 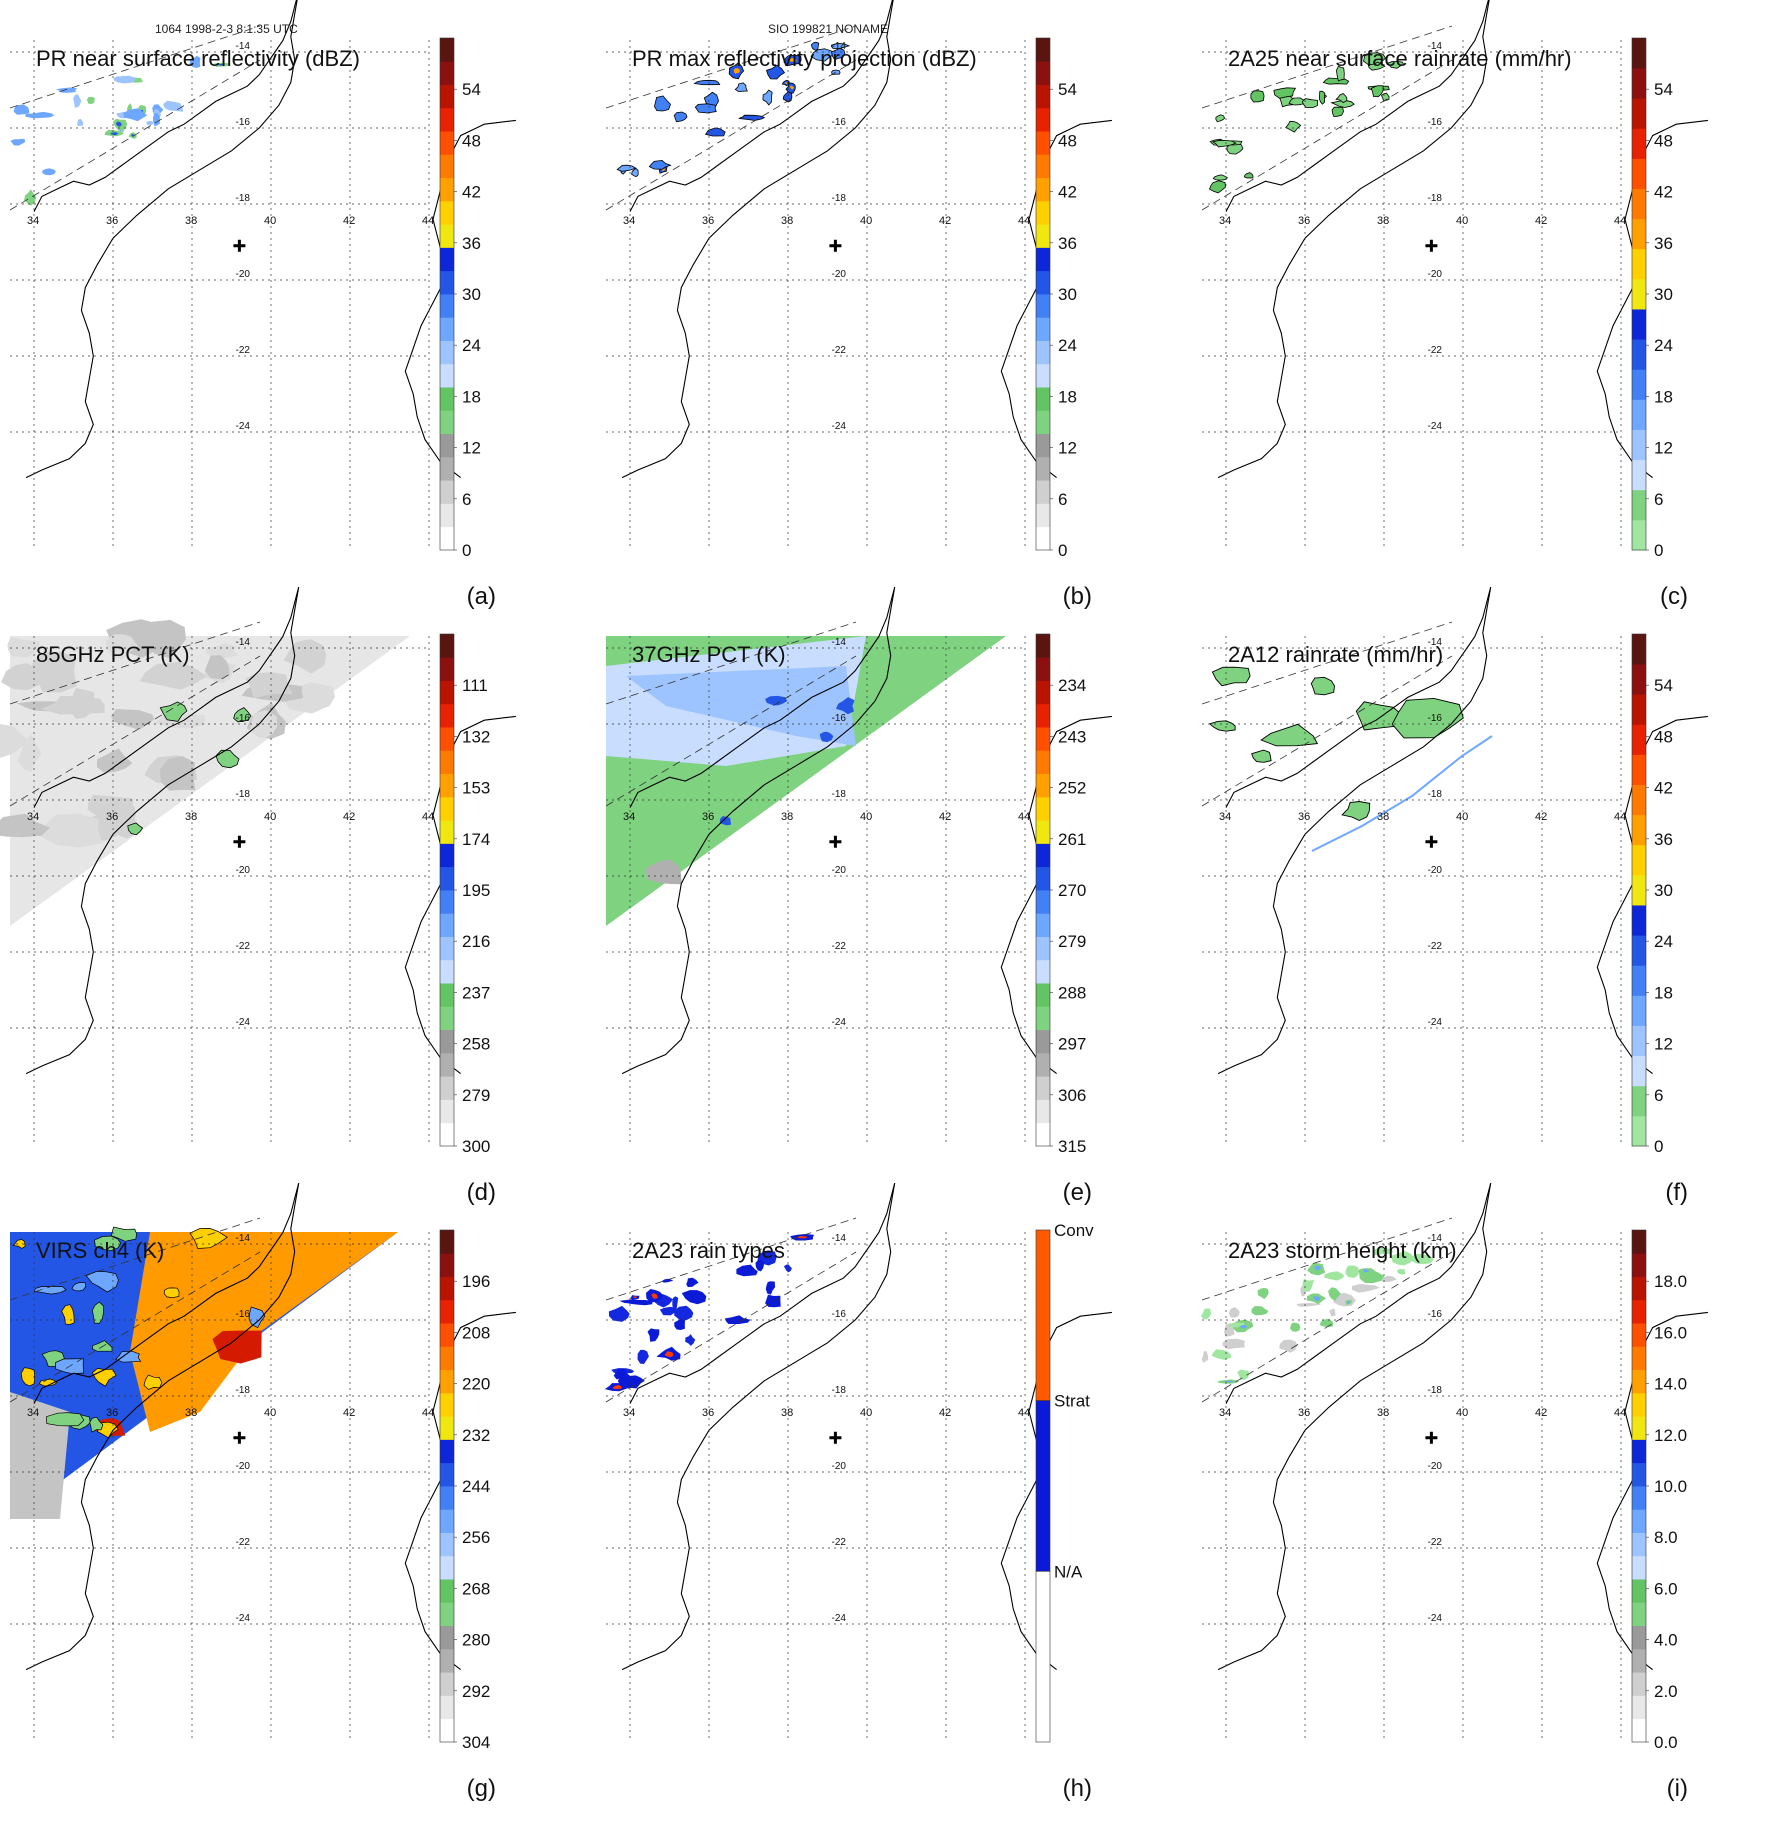 I want to click on mozambique-coastline, so click(x=758, y=831).